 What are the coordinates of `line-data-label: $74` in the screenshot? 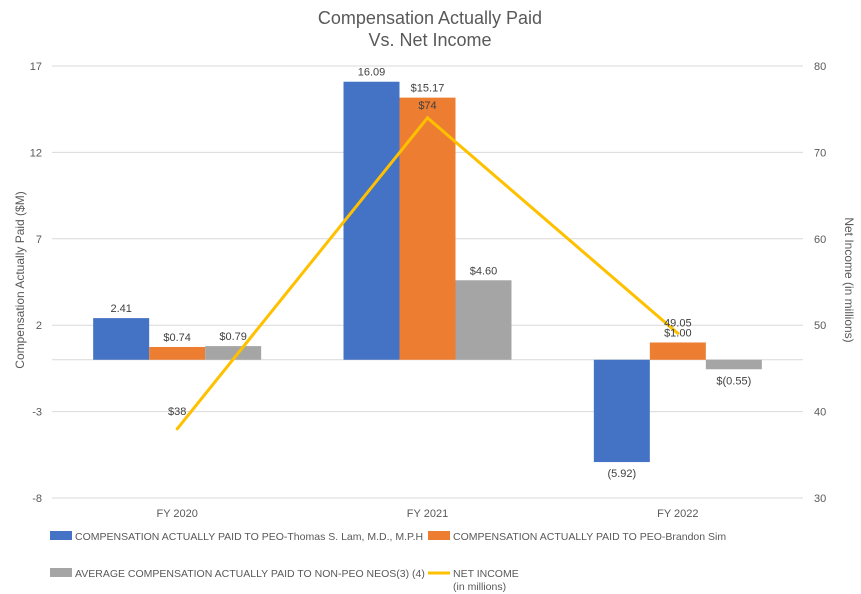 It's located at (427, 106).